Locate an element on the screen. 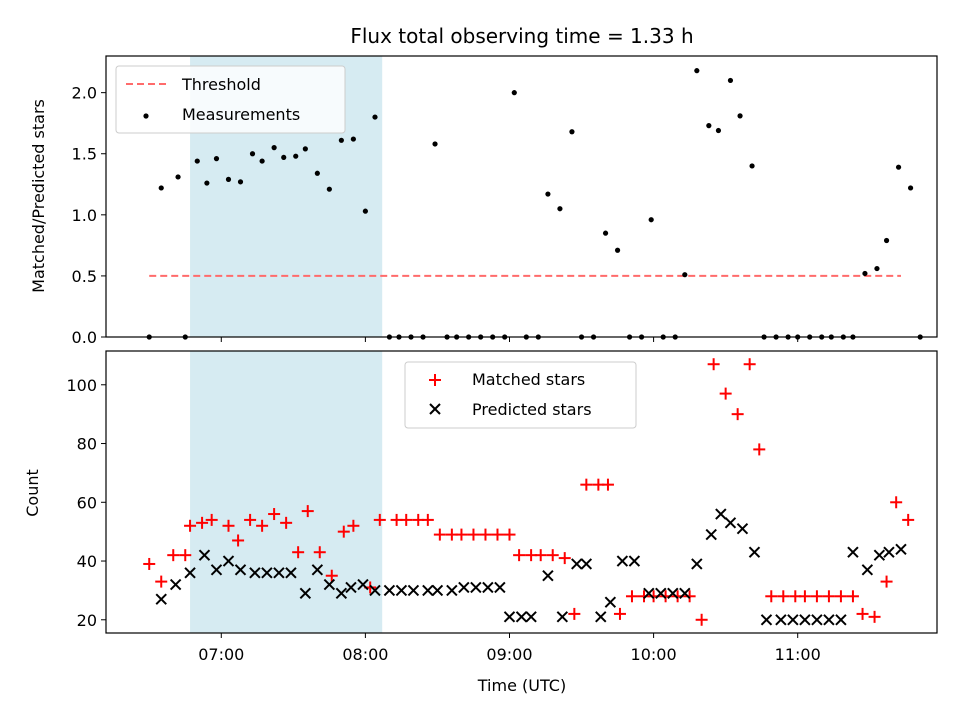 The width and height of the screenshot is (960, 720). chart-title: Flux total observing time = 1.33 h is located at coordinates (521, 36).